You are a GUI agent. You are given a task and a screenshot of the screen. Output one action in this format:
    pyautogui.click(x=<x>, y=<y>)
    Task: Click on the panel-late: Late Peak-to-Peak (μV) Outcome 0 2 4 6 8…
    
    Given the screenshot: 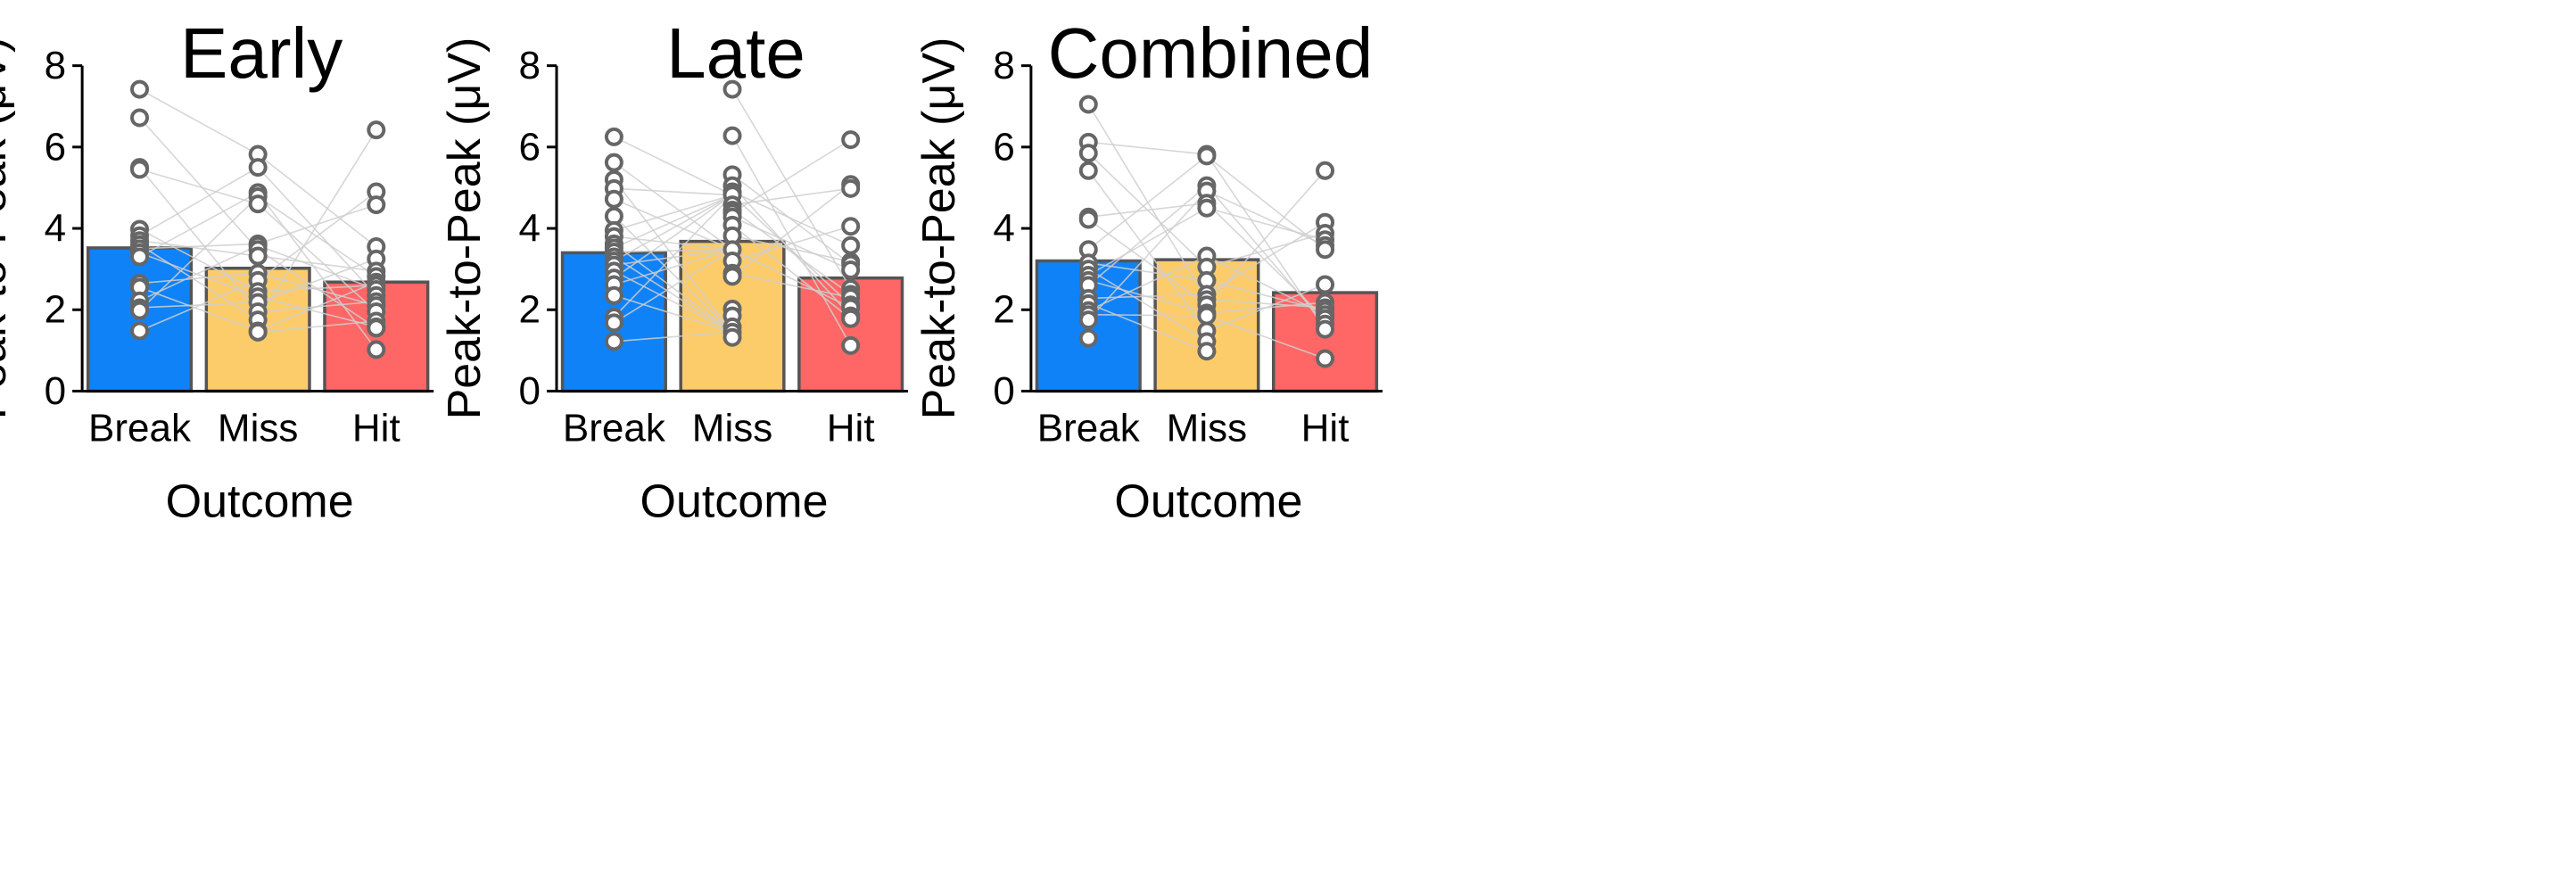 What is the action you would take?
    pyautogui.click(x=674, y=270)
    